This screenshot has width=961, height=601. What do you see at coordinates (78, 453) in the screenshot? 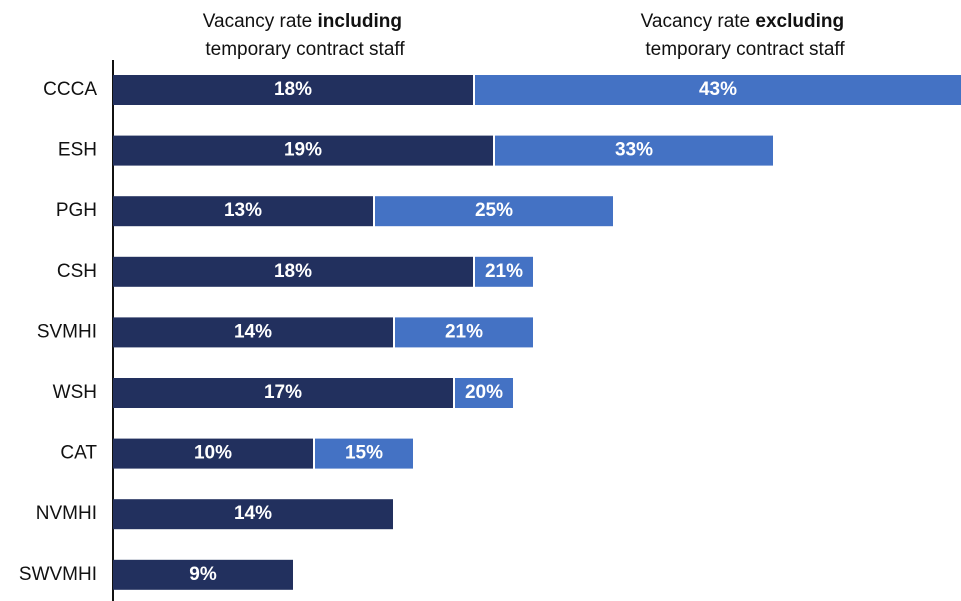
I see `y-tick-label: CAT` at bounding box center [78, 453].